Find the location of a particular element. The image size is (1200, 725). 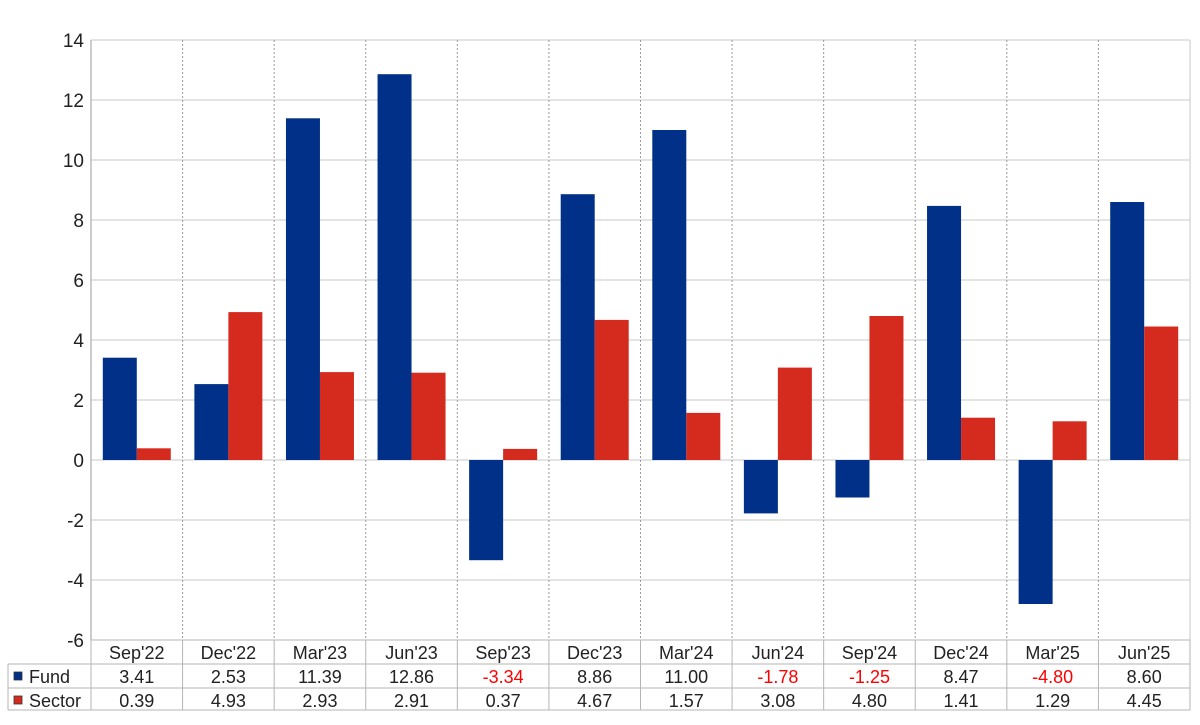

x-tick-label: Mar'23 is located at coordinates (320, 653).